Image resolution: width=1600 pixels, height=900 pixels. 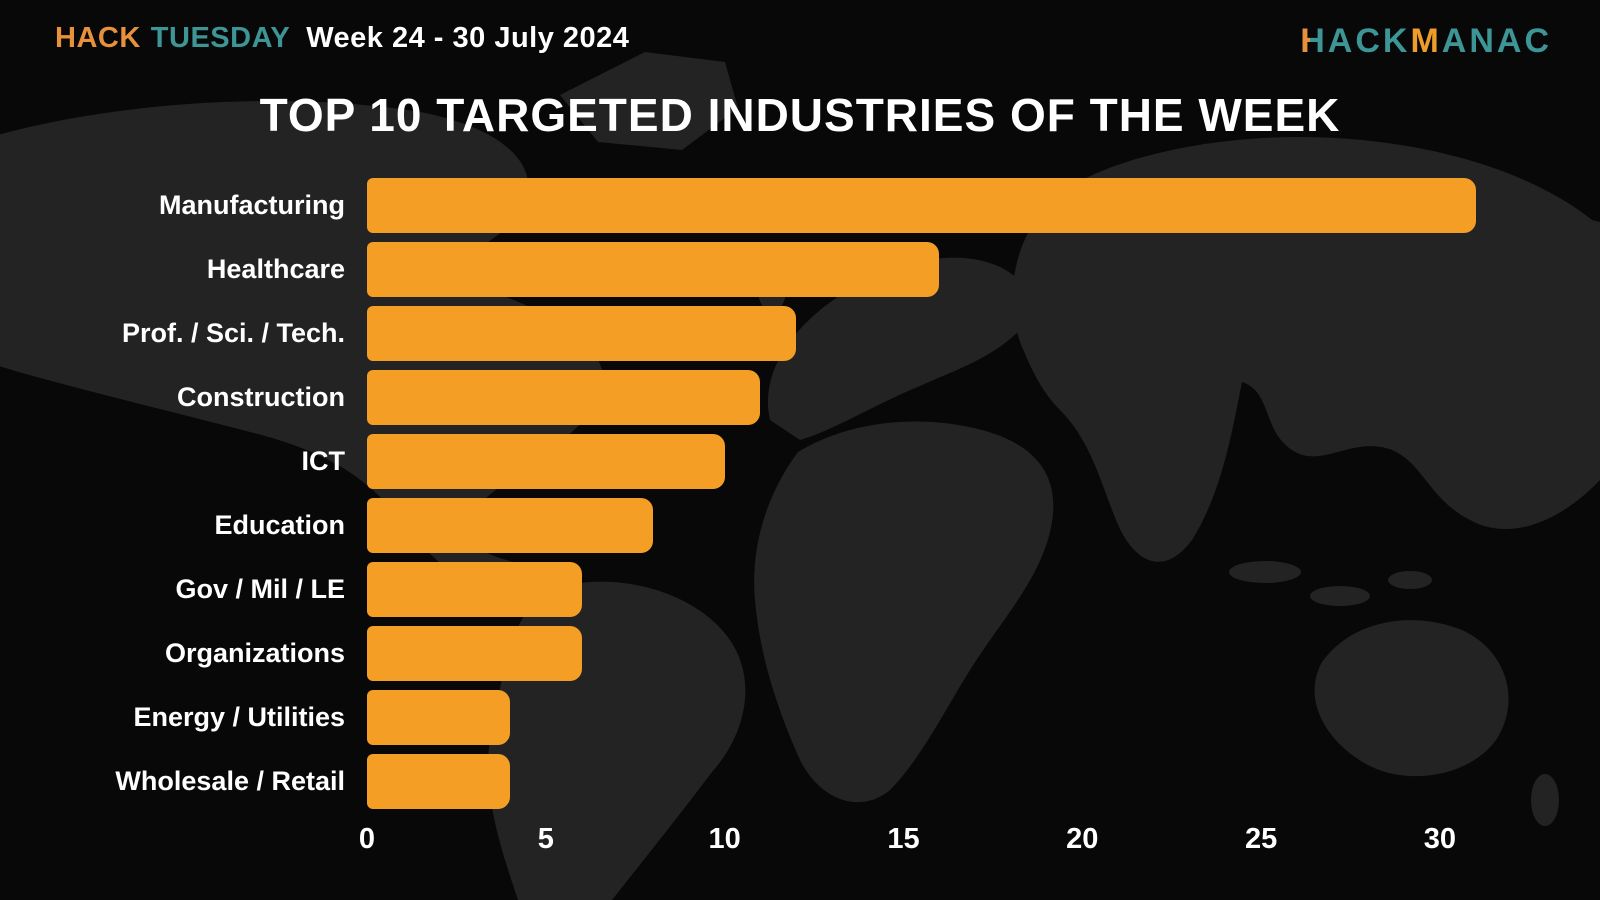 I want to click on bar-row: Energy / Utilities, so click(x=800, y=717).